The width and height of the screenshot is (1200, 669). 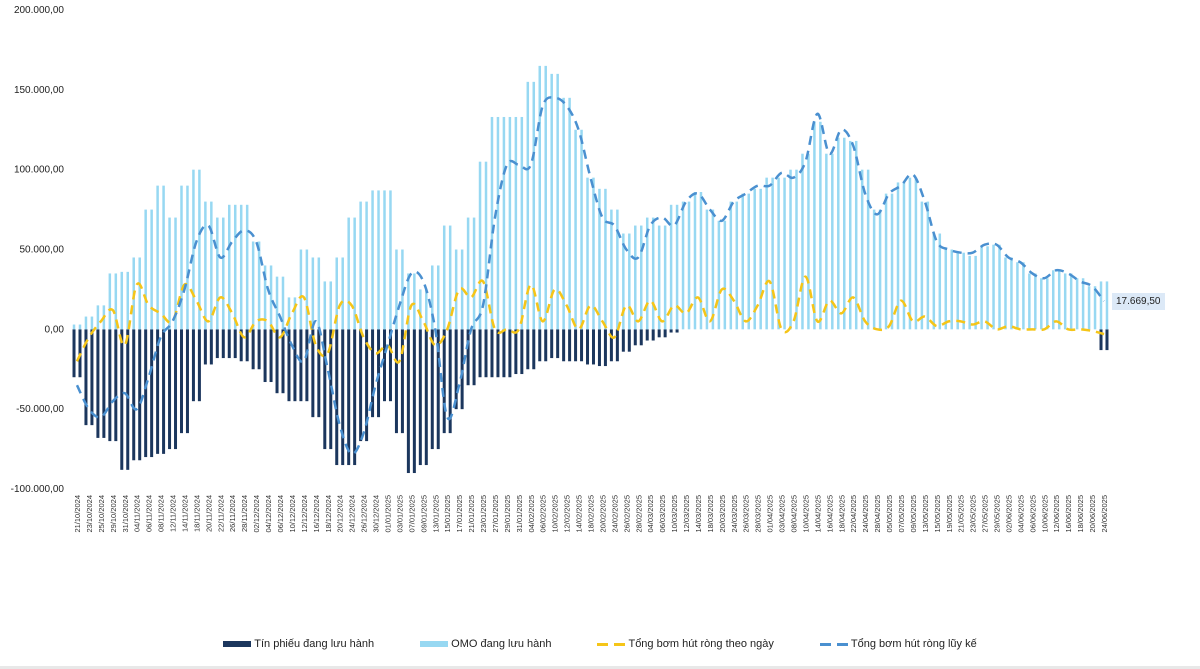 What do you see at coordinates (184, 513) in the screenshot?
I see `x-tick-label: 14/11/2024` at bounding box center [184, 513].